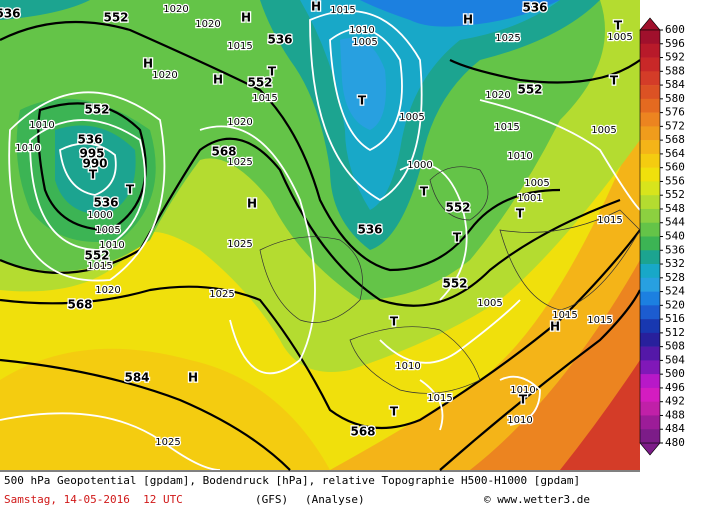  Describe the element at coordinates (91, 154) in the screenshot. I see `map-label: 995` at that location.